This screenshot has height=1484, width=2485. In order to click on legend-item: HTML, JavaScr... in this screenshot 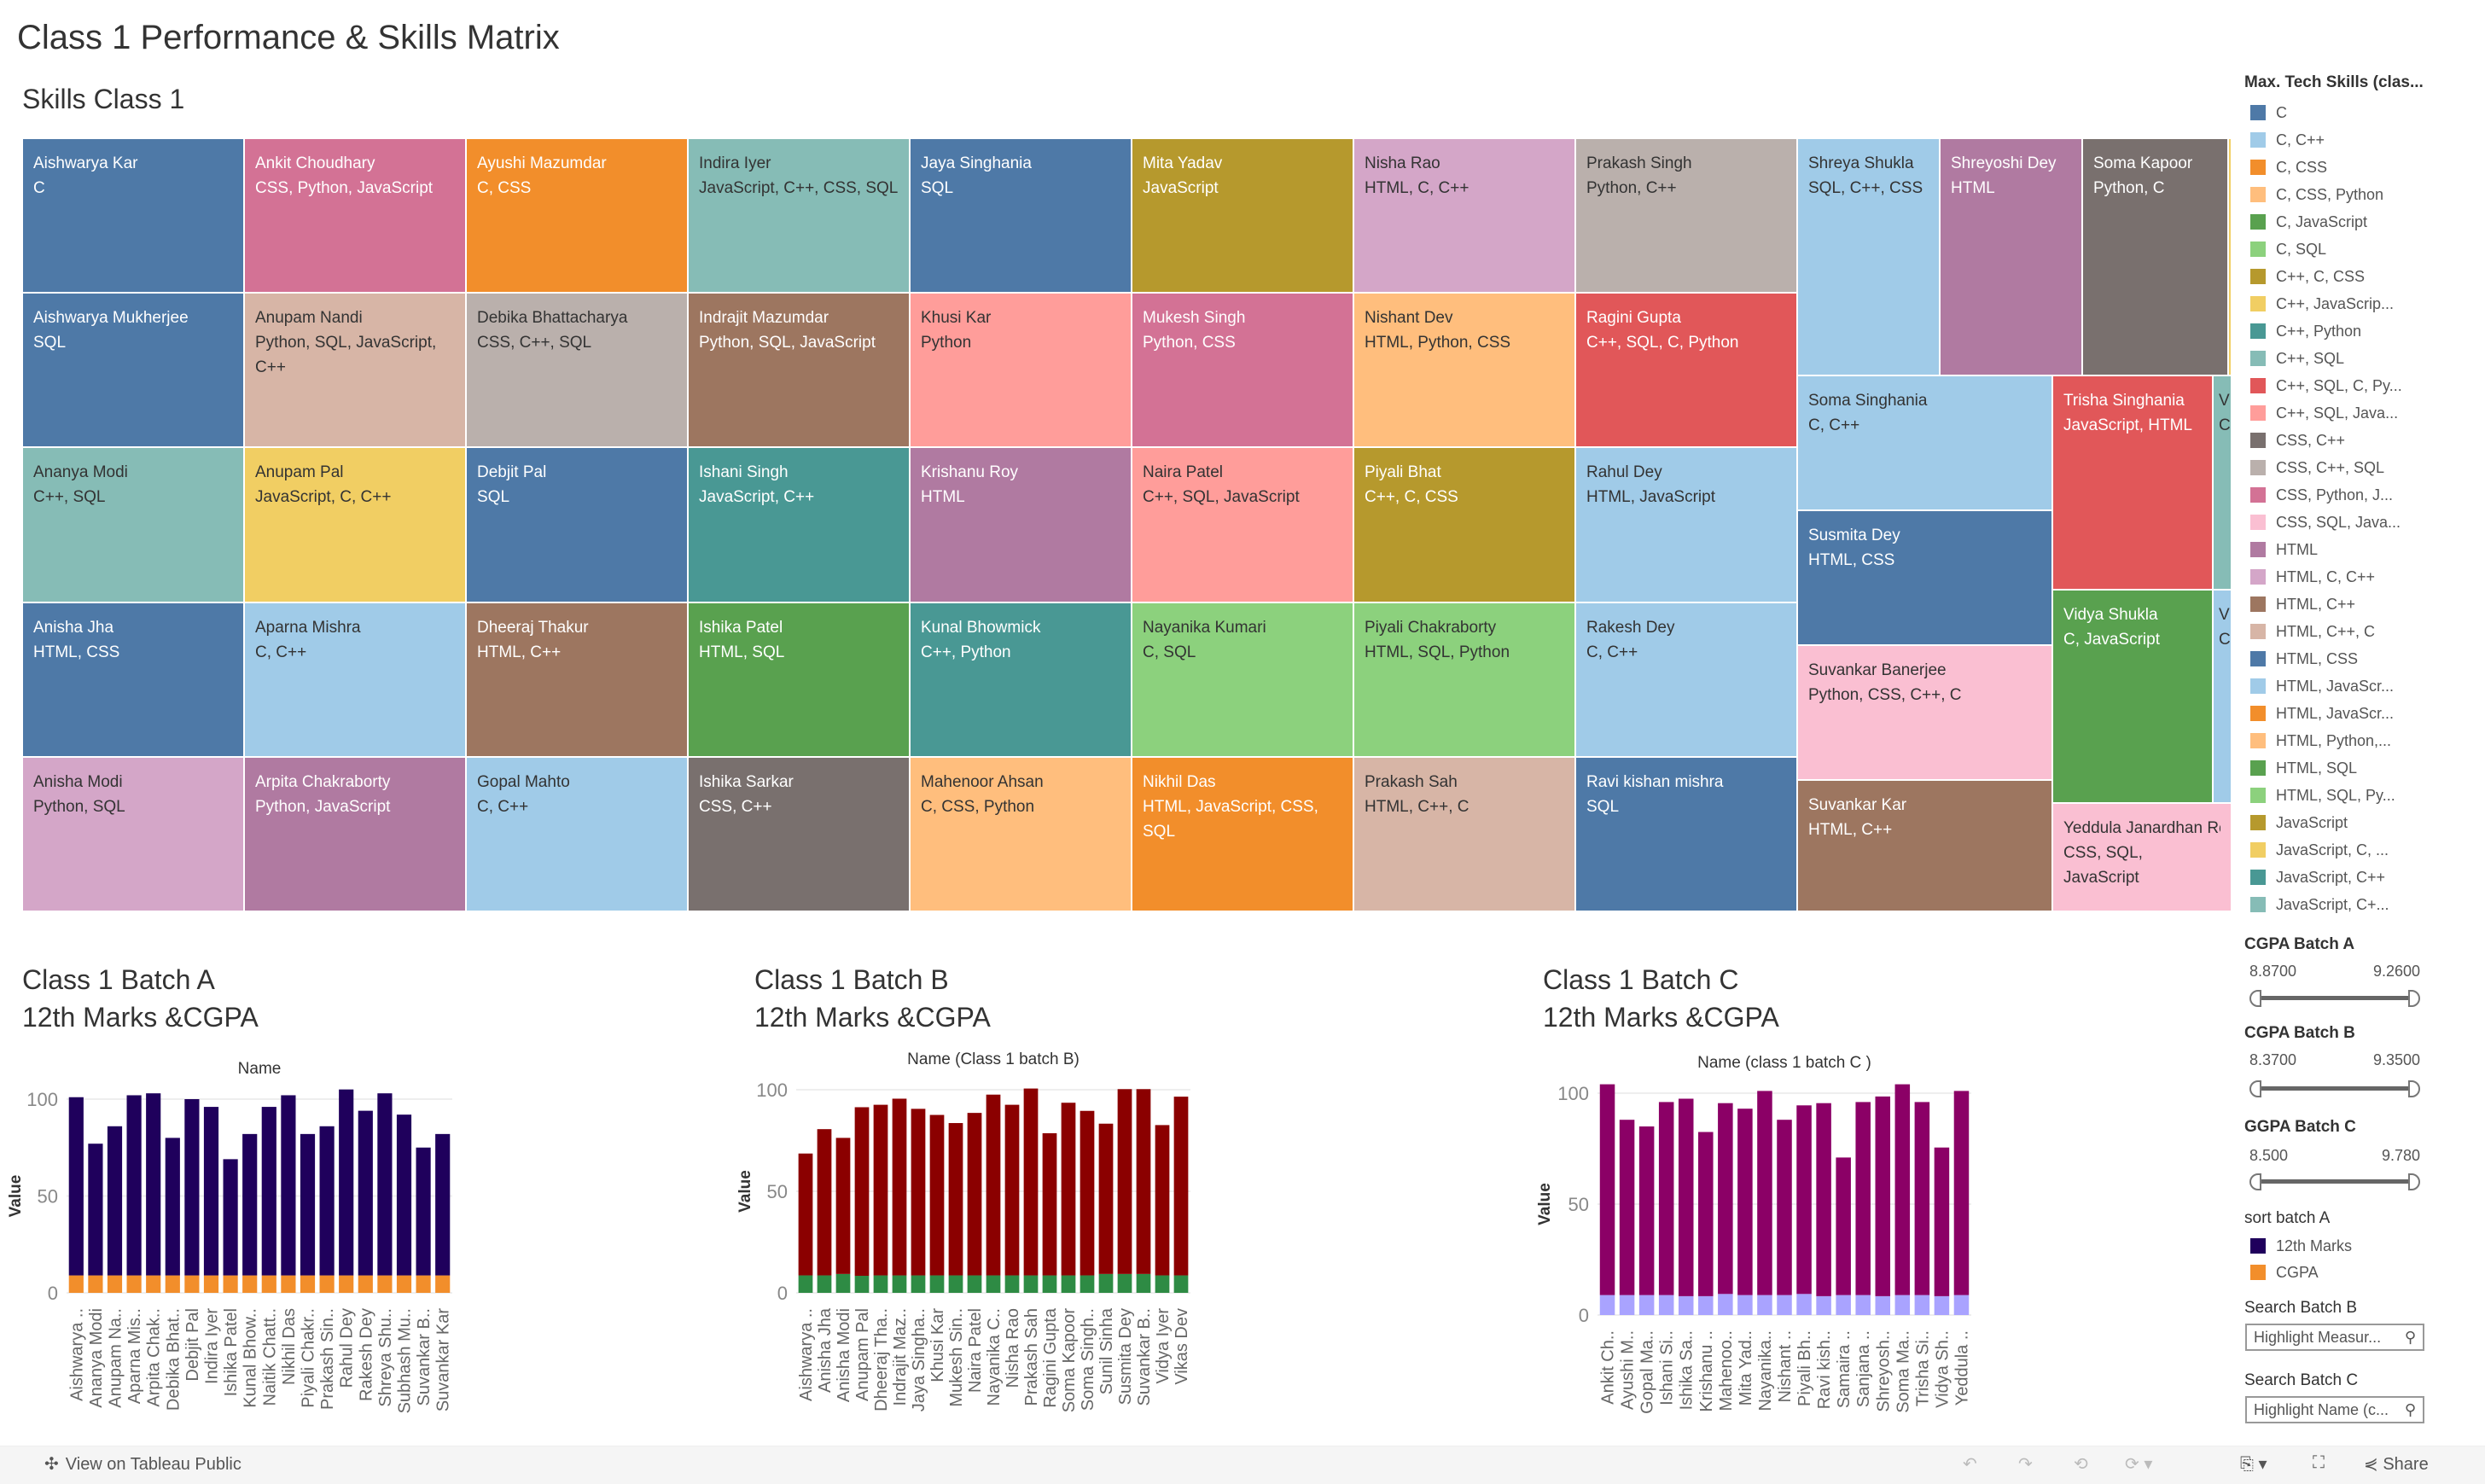, I will do `click(2322, 686)`.